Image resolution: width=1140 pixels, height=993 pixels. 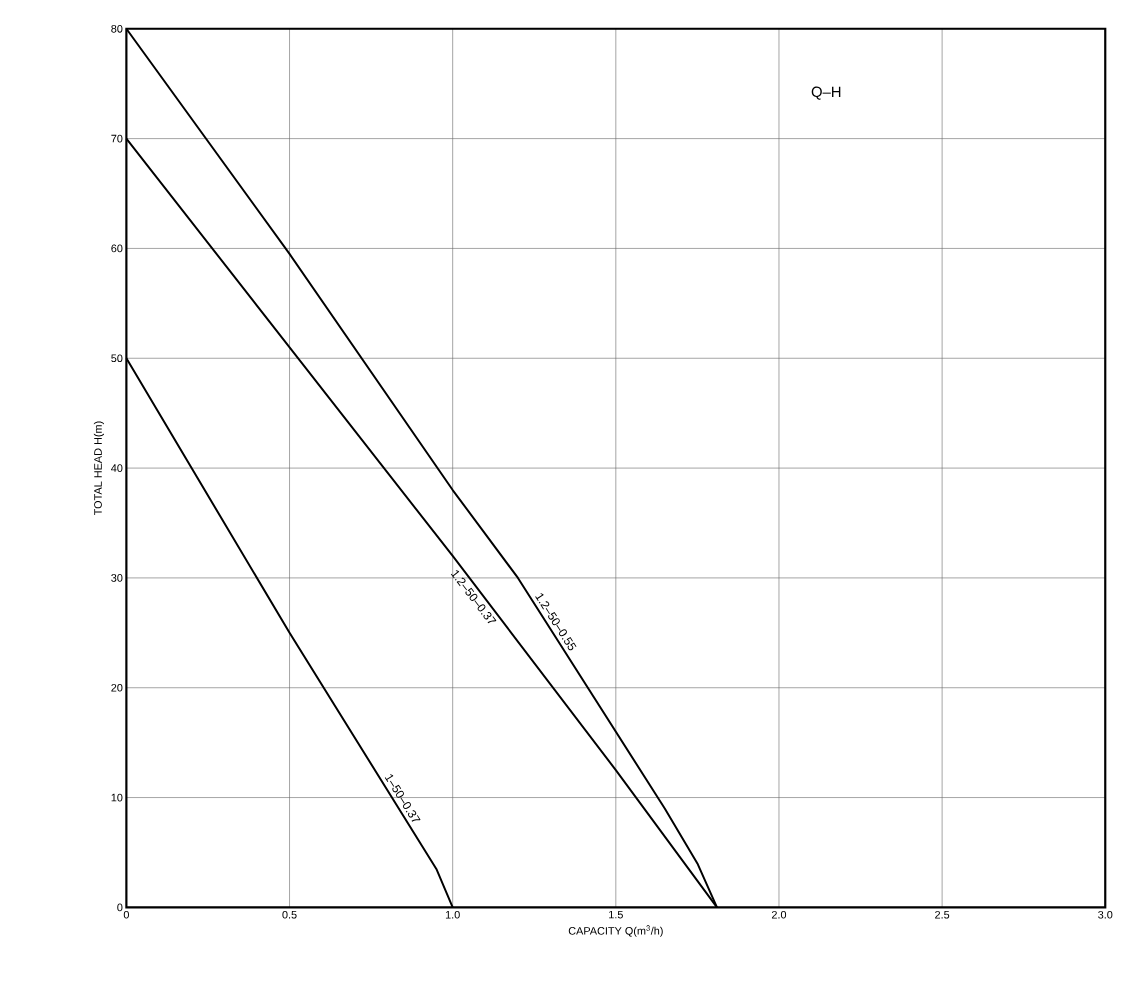 What do you see at coordinates (98, 468) in the screenshot?
I see `y-axis-title: TOTAL HEAD H(m)` at bounding box center [98, 468].